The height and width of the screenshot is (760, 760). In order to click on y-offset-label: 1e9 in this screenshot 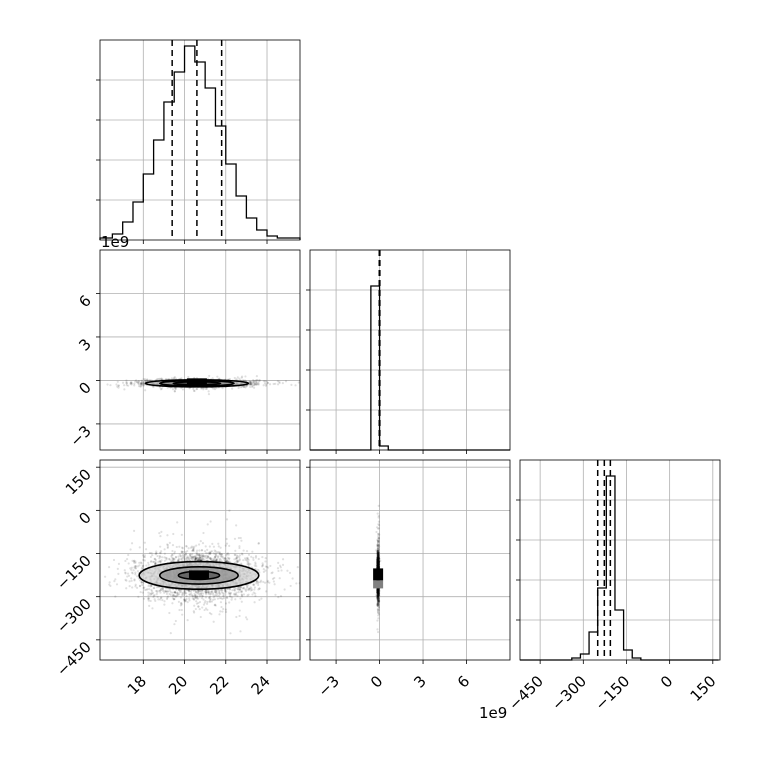, I will do `click(115, 242)`.